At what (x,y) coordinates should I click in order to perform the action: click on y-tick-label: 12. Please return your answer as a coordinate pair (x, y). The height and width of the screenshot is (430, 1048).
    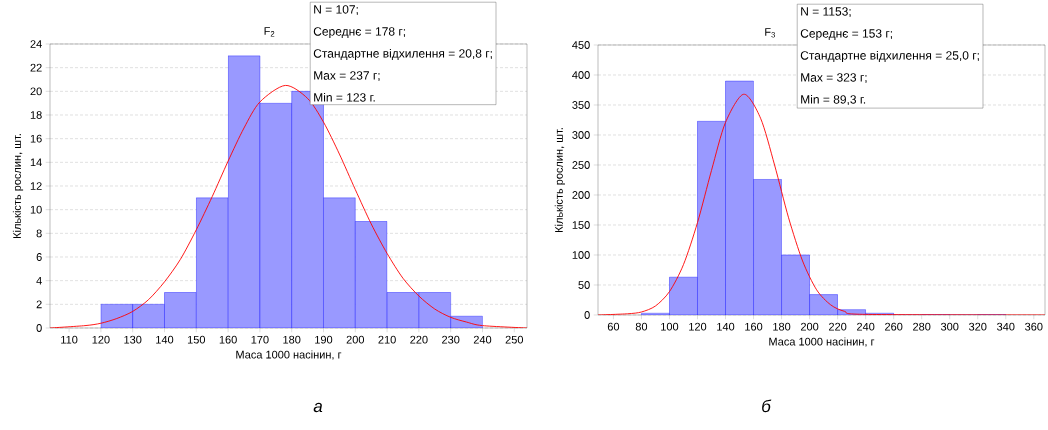
    Looking at the image, I should click on (36, 186).